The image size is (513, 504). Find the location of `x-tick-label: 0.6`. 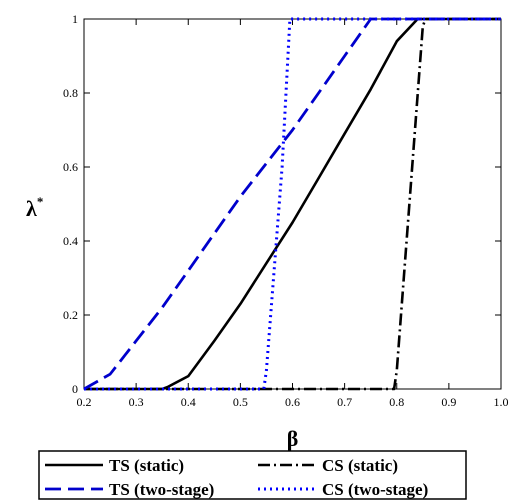

x-tick-label: 0.6 is located at coordinates (292, 402).